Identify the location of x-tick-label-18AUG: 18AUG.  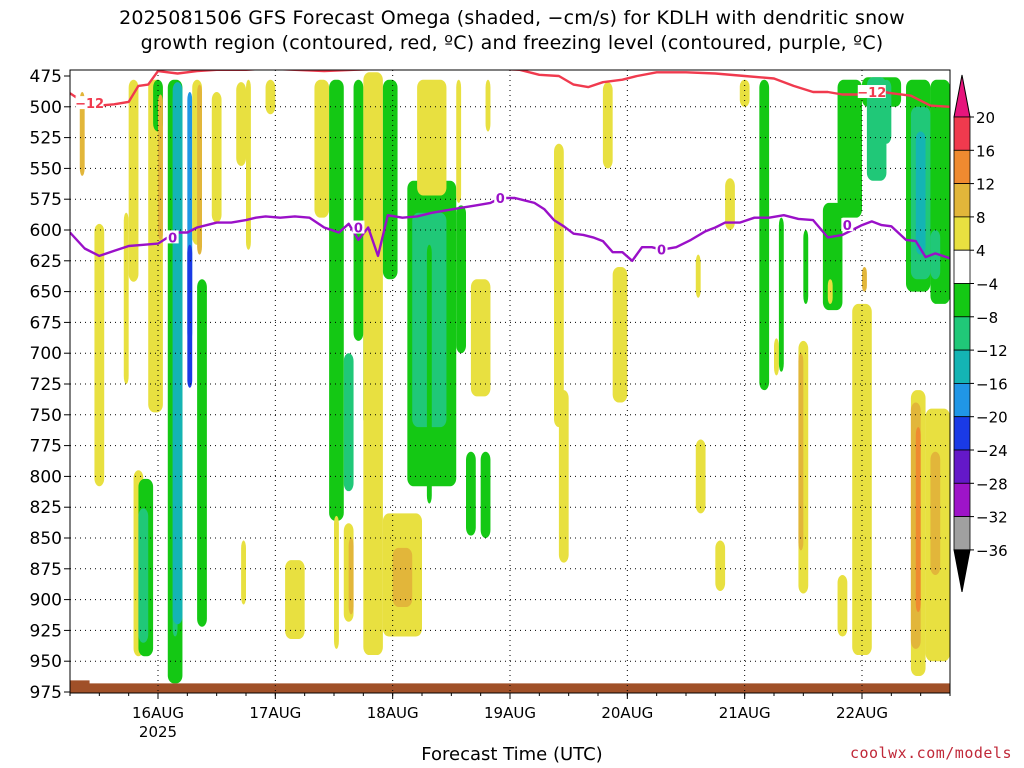
(393, 713).